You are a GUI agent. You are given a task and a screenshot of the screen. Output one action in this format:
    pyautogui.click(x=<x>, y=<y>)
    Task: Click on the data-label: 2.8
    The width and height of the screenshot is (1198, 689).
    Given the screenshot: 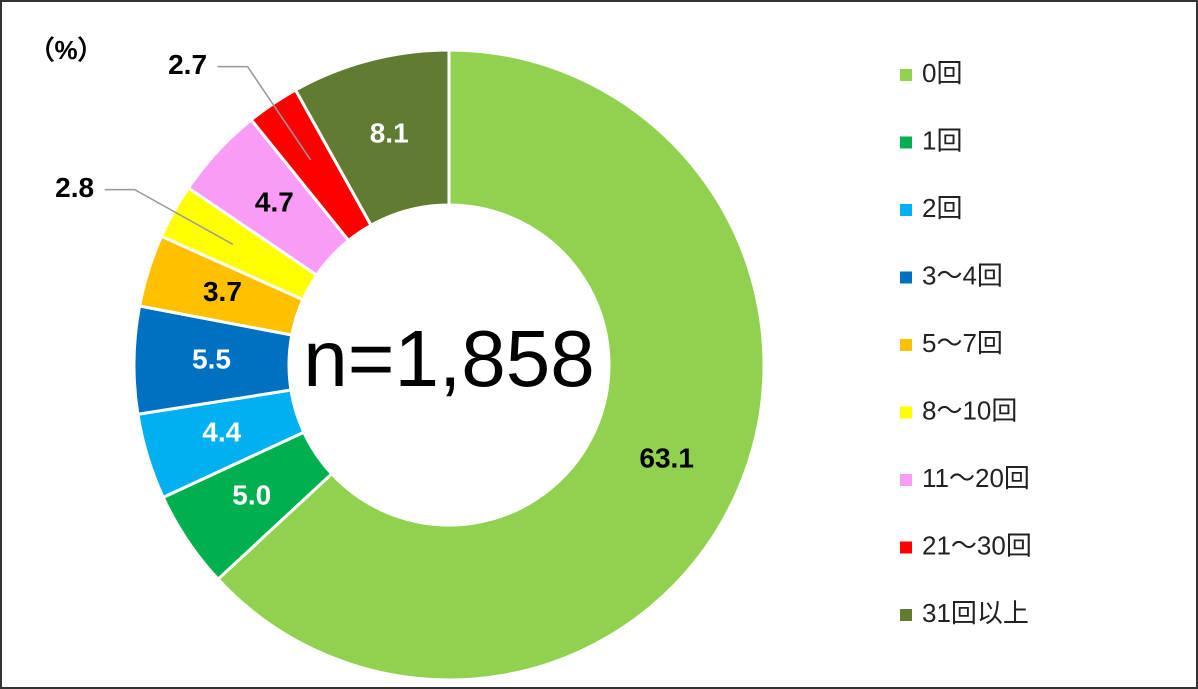 What is the action you would take?
    pyautogui.click(x=74, y=187)
    